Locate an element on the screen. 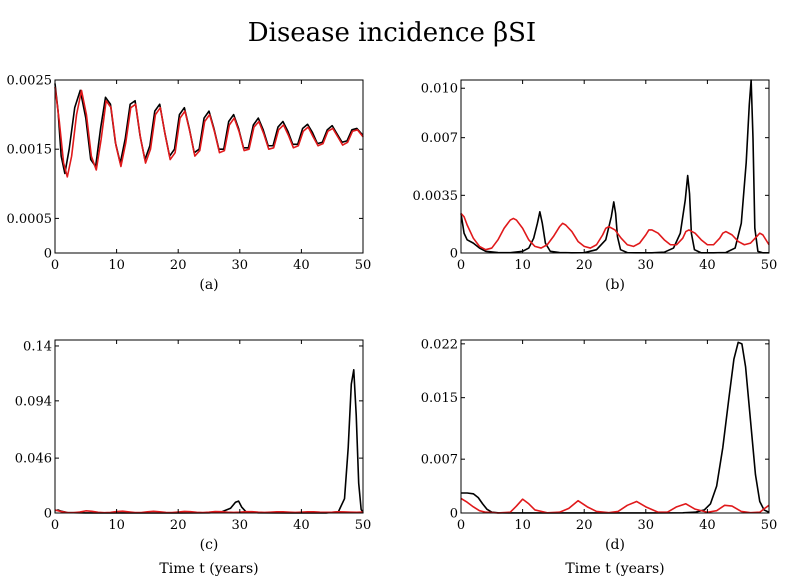 The height and width of the screenshot is (583, 785). series-line-red-a is located at coordinates (209, 132).